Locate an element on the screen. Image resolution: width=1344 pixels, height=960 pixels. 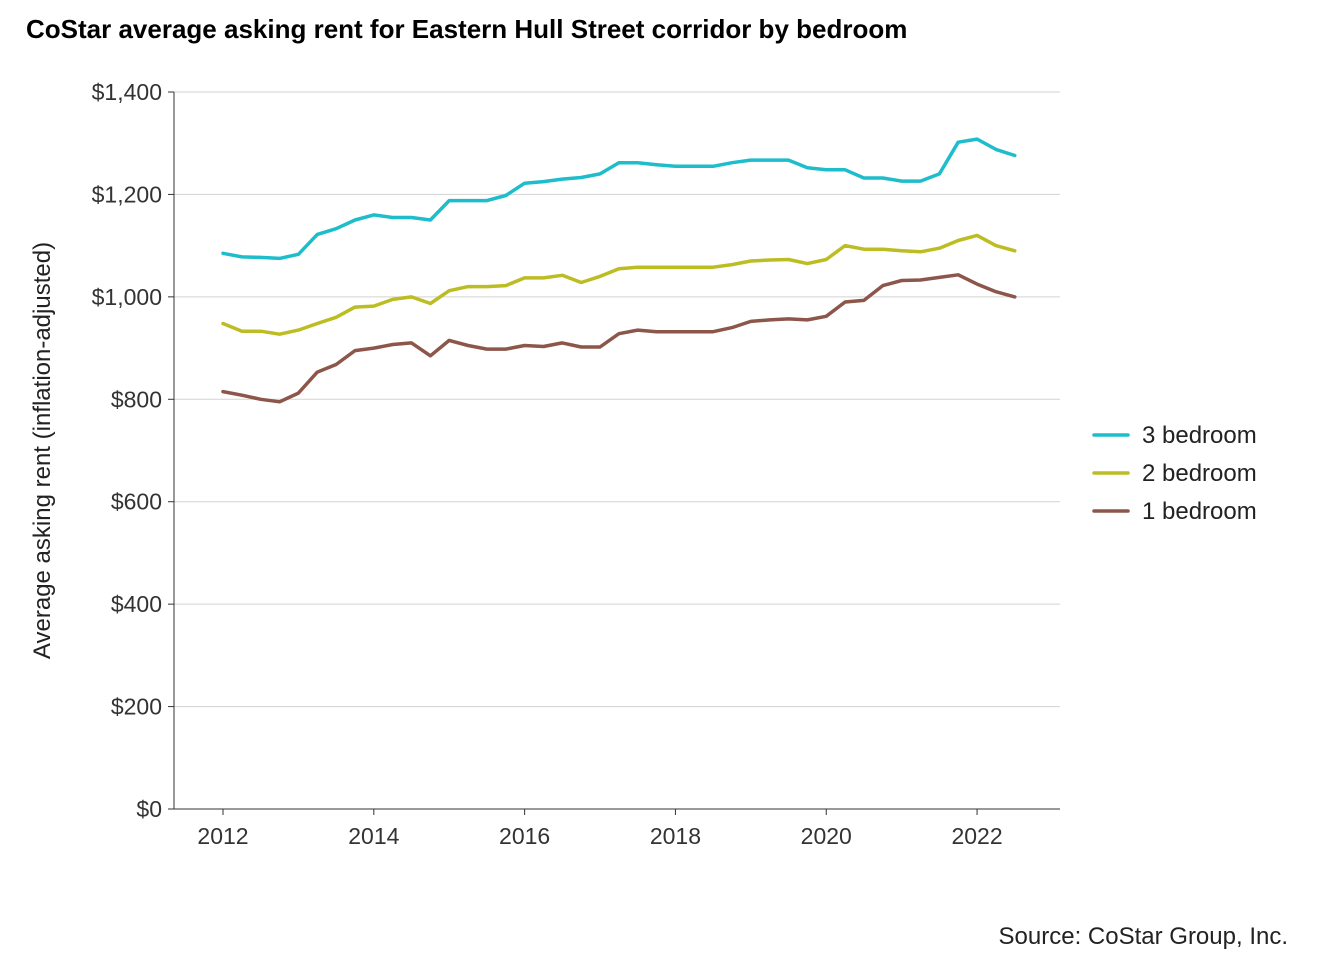
x-tick-label: 2020 is located at coordinates (826, 836).